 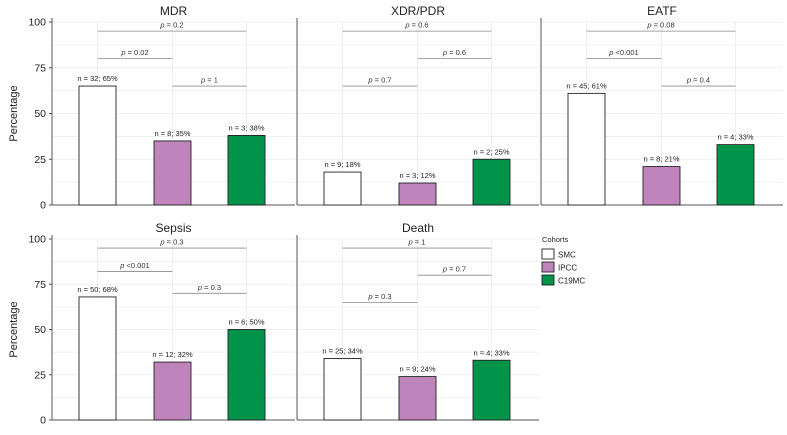 I want to click on p-value-label: p = 0.4, so click(x=698, y=80).